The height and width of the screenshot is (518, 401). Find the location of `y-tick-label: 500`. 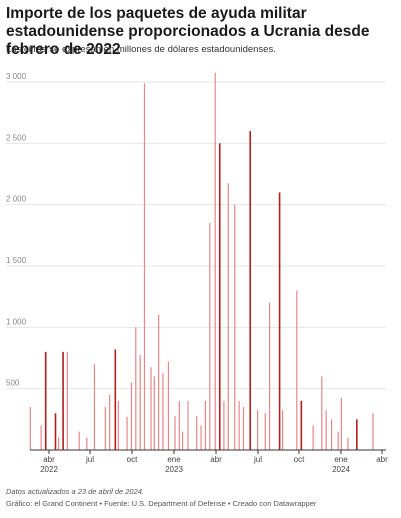

y-tick-label: 500 is located at coordinates (13, 383).